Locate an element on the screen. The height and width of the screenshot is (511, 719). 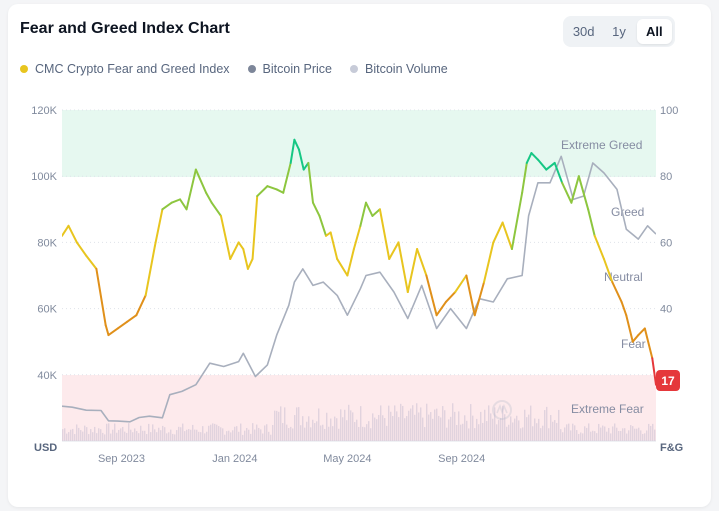
range-30d-button: 30d is located at coordinates (583, 31).